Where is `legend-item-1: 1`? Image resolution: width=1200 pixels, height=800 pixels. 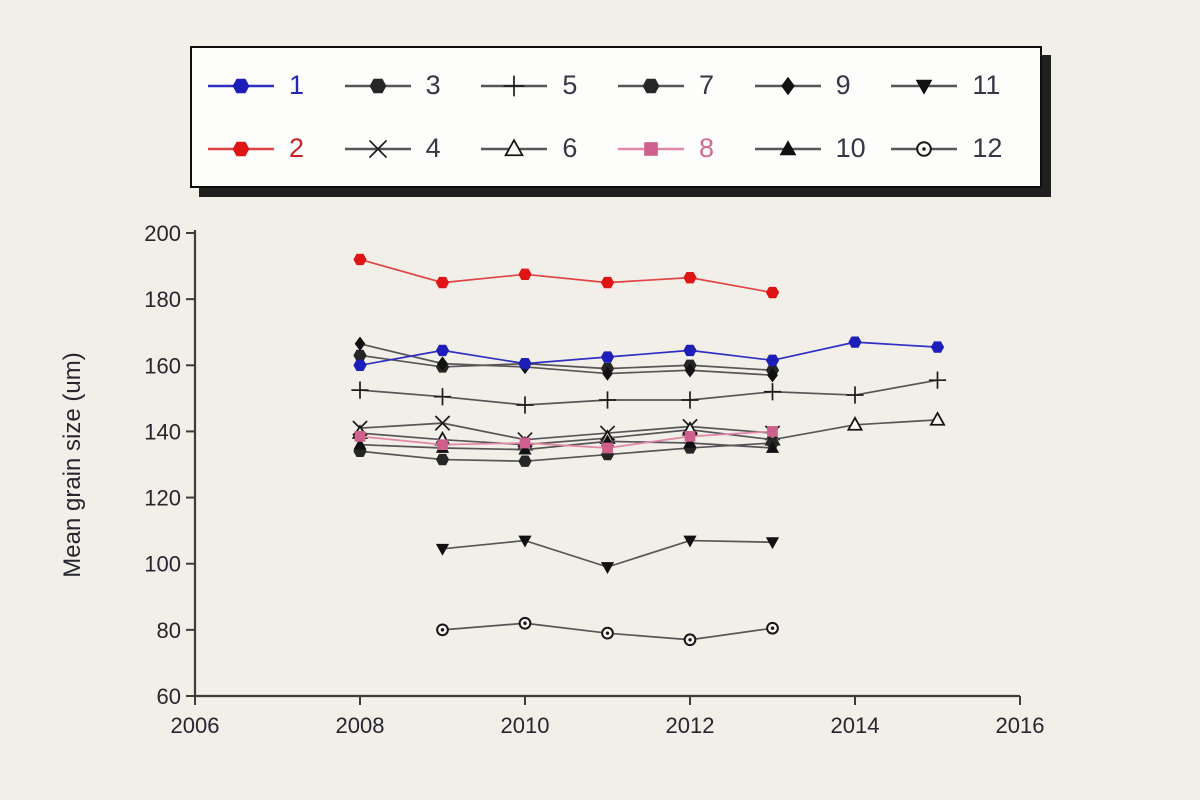 legend-item-1: 1 is located at coordinates (274, 86).